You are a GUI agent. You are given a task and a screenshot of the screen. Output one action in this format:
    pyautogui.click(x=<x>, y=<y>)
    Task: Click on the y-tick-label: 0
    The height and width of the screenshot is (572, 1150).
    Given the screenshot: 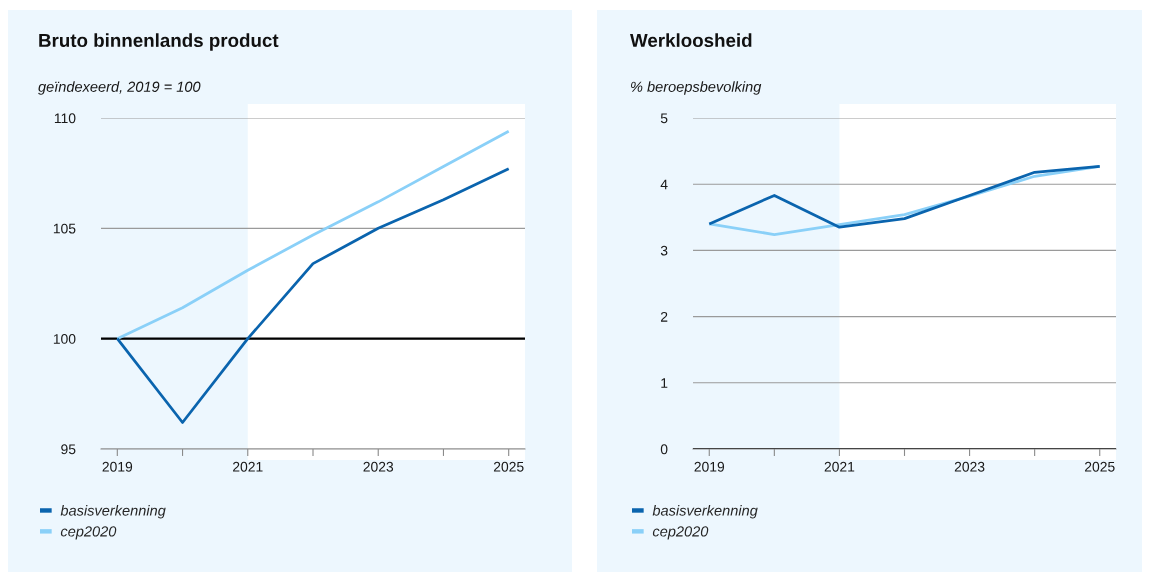 What is the action you would take?
    pyautogui.click(x=664, y=449)
    